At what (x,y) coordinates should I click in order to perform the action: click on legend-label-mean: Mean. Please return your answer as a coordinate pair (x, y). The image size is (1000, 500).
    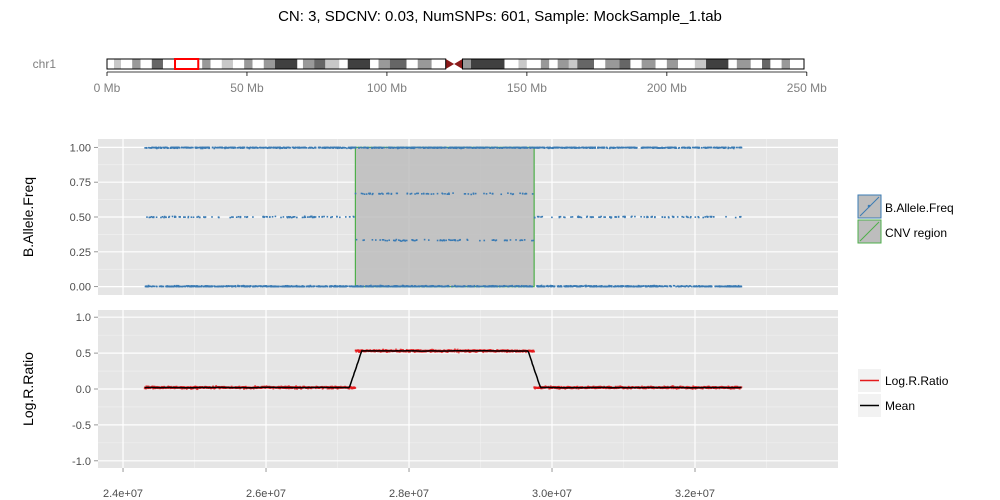
    Looking at the image, I should click on (900, 406).